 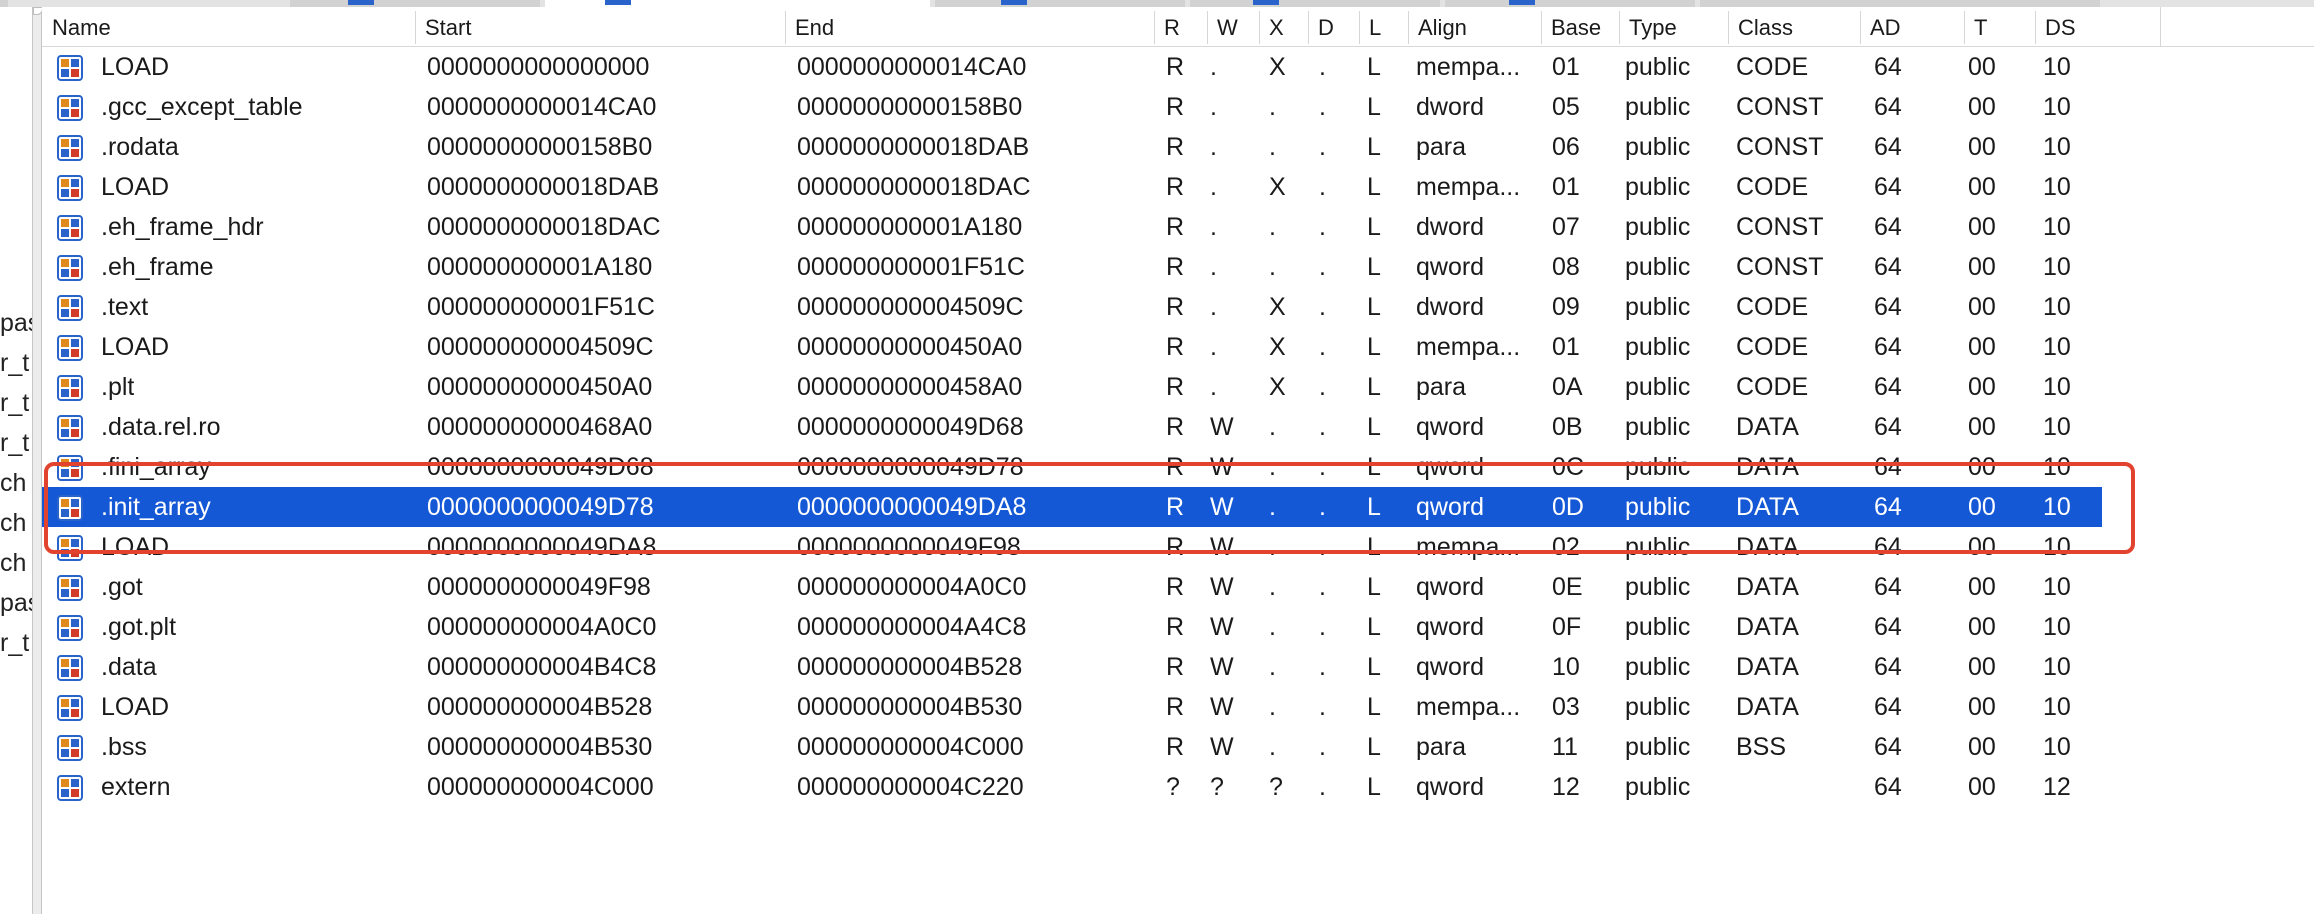 What do you see at coordinates (2060, 27) in the screenshot?
I see `column-header-ds: DS` at bounding box center [2060, 27].